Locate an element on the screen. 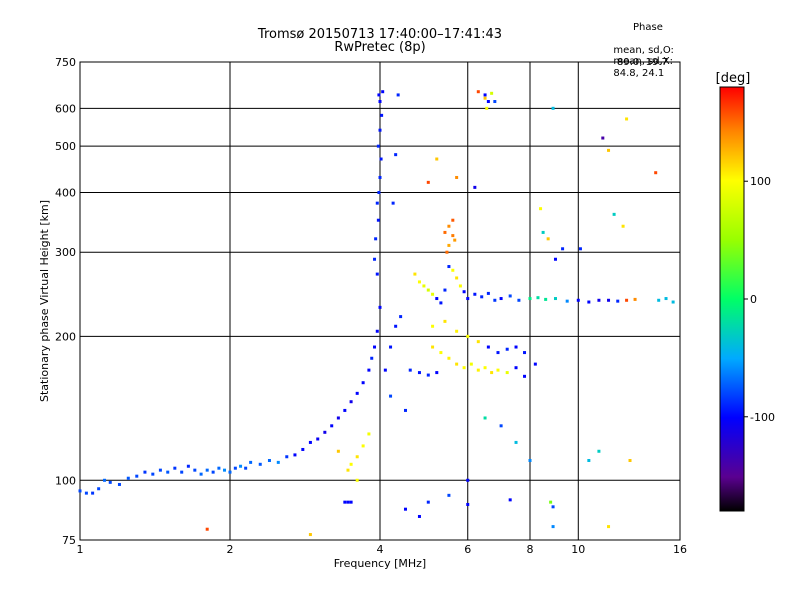 The height and width of the screenshot is (600, 800). y-tick-label: 75 is located at coordinates (69, 540).